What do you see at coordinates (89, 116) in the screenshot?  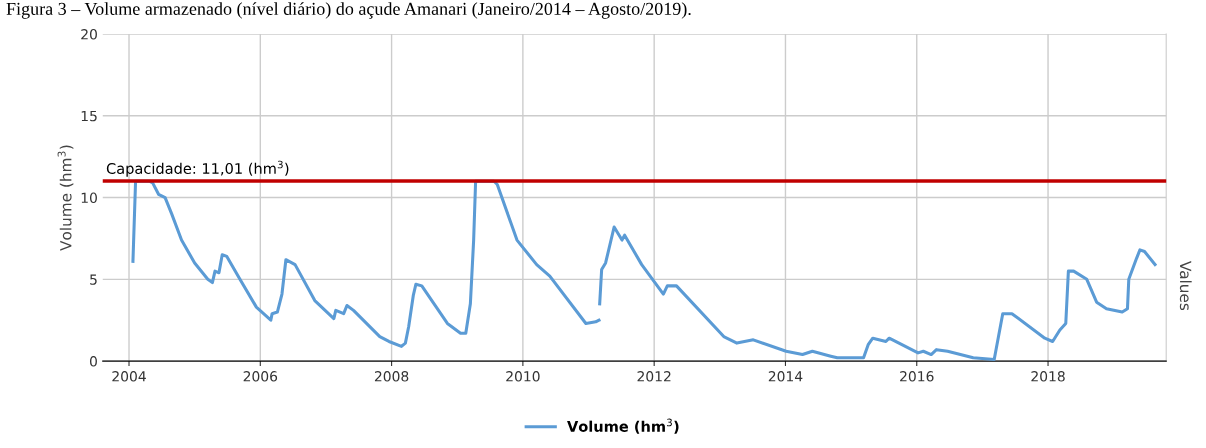 I see `y-tick-label: 15` at bounding box center [89, 116].